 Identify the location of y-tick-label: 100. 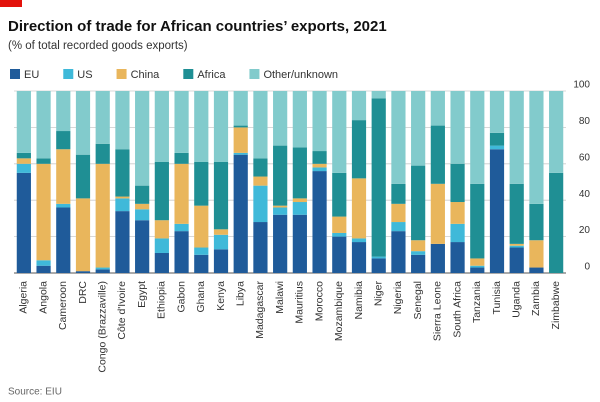
(581, 85).